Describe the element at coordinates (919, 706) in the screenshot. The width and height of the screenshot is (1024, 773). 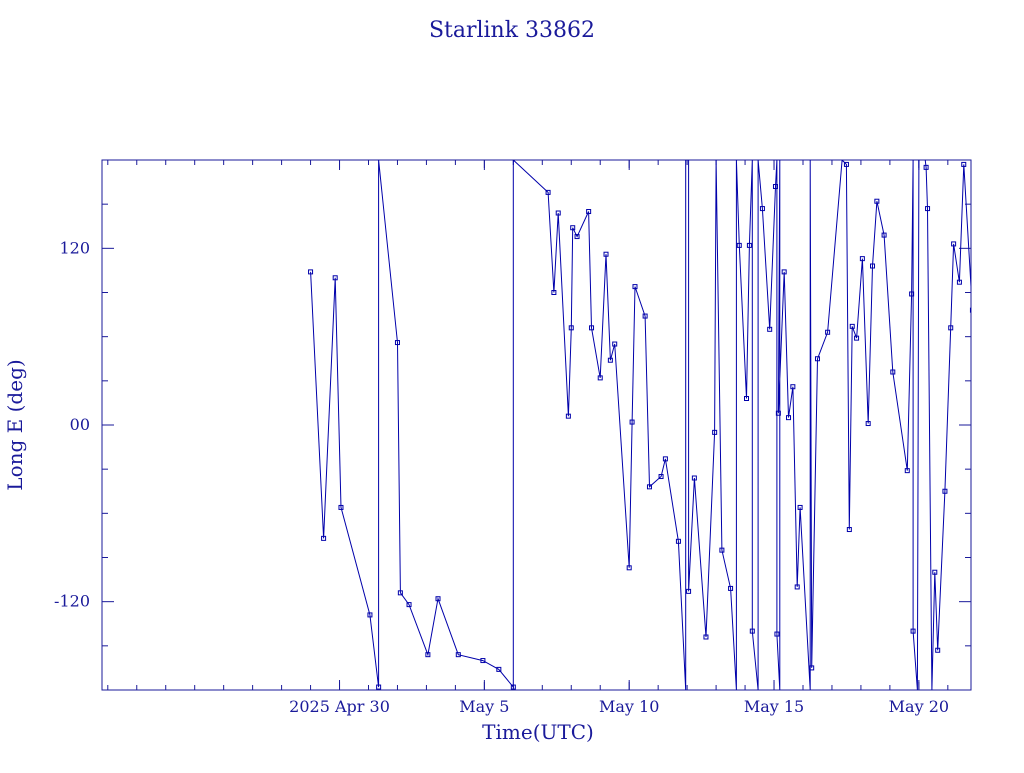
I see `x-tick-label: May 20` at that location.